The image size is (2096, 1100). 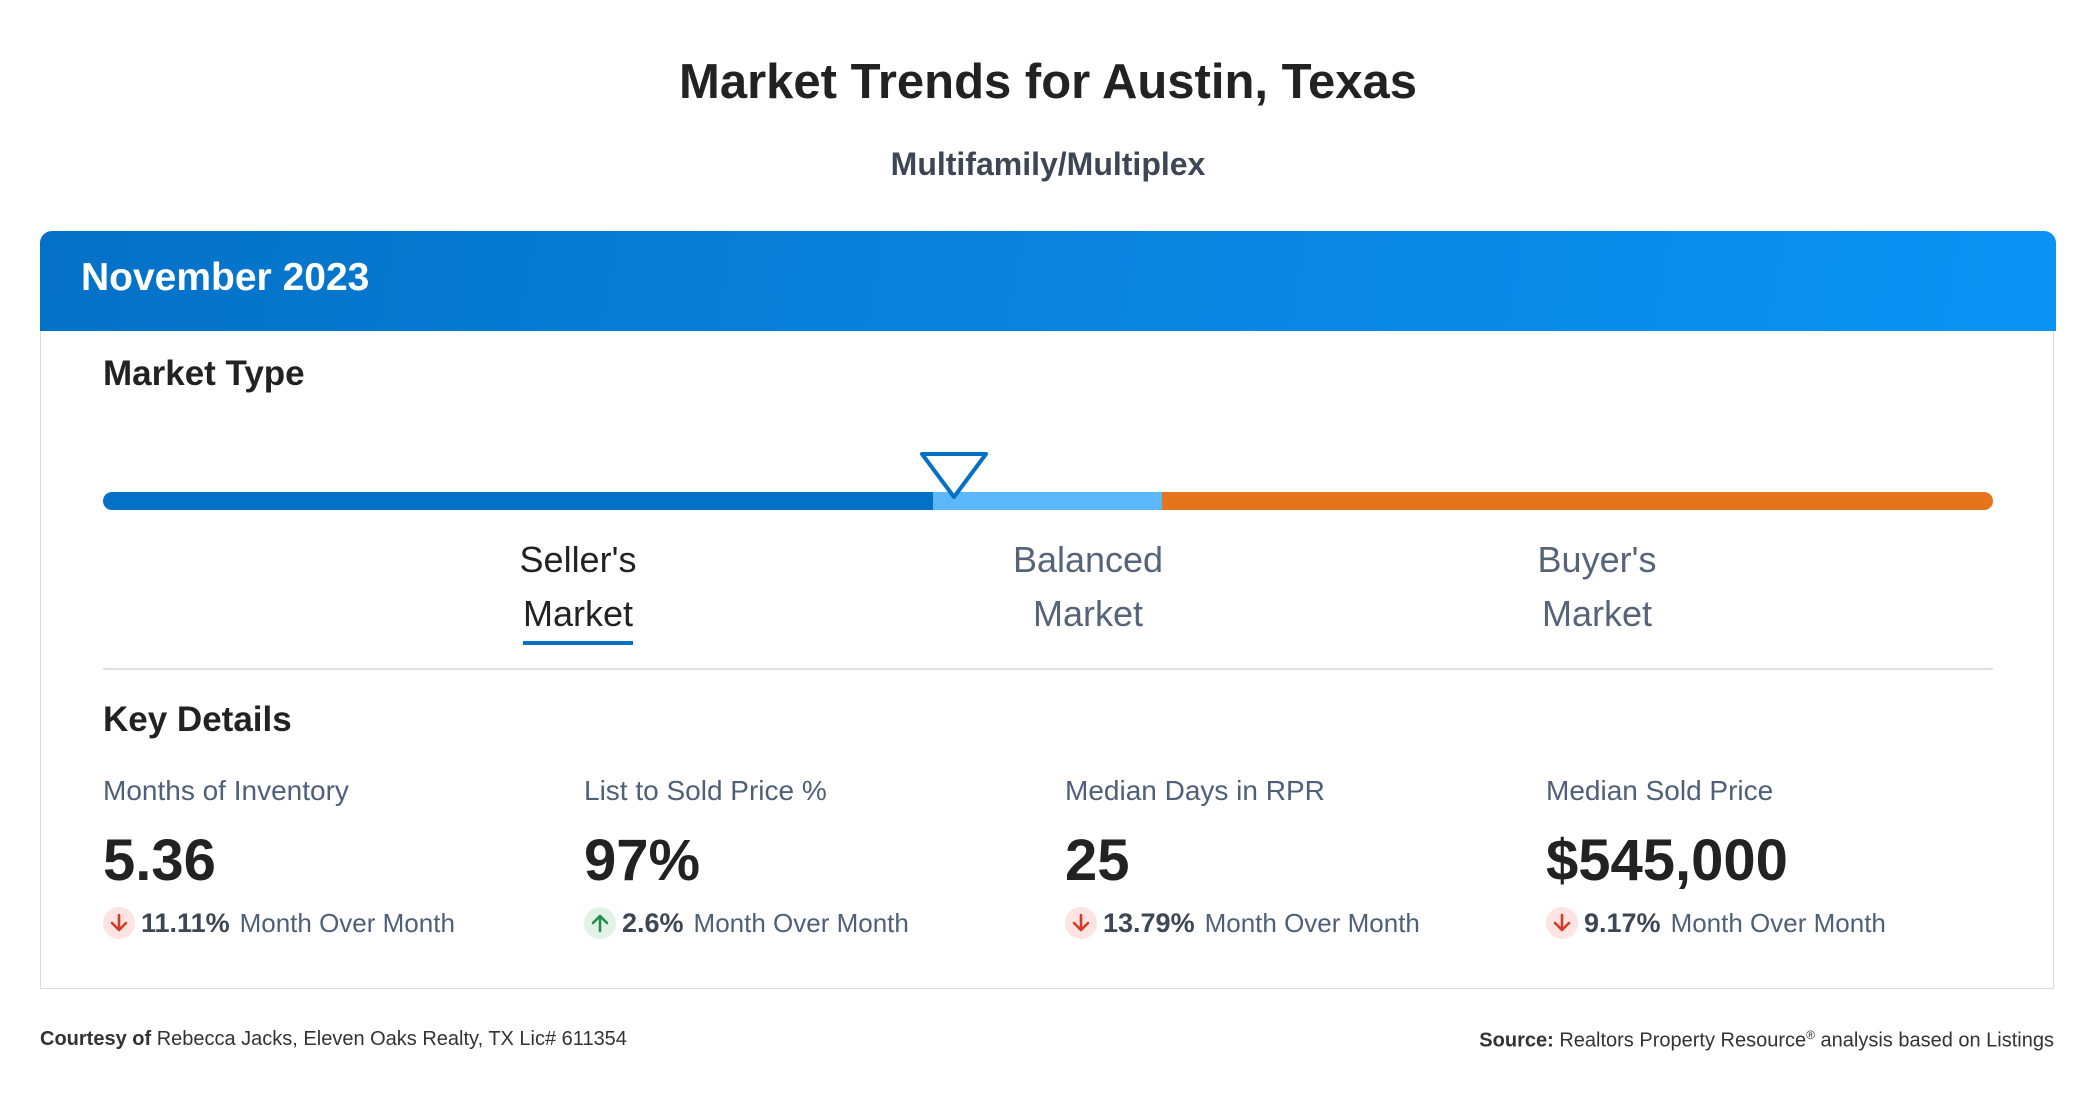 What do you see at coordinates (705, 790) in the screenshot?
I see `metric-label: List to Sold Price %` at bounding box center [705, 790].